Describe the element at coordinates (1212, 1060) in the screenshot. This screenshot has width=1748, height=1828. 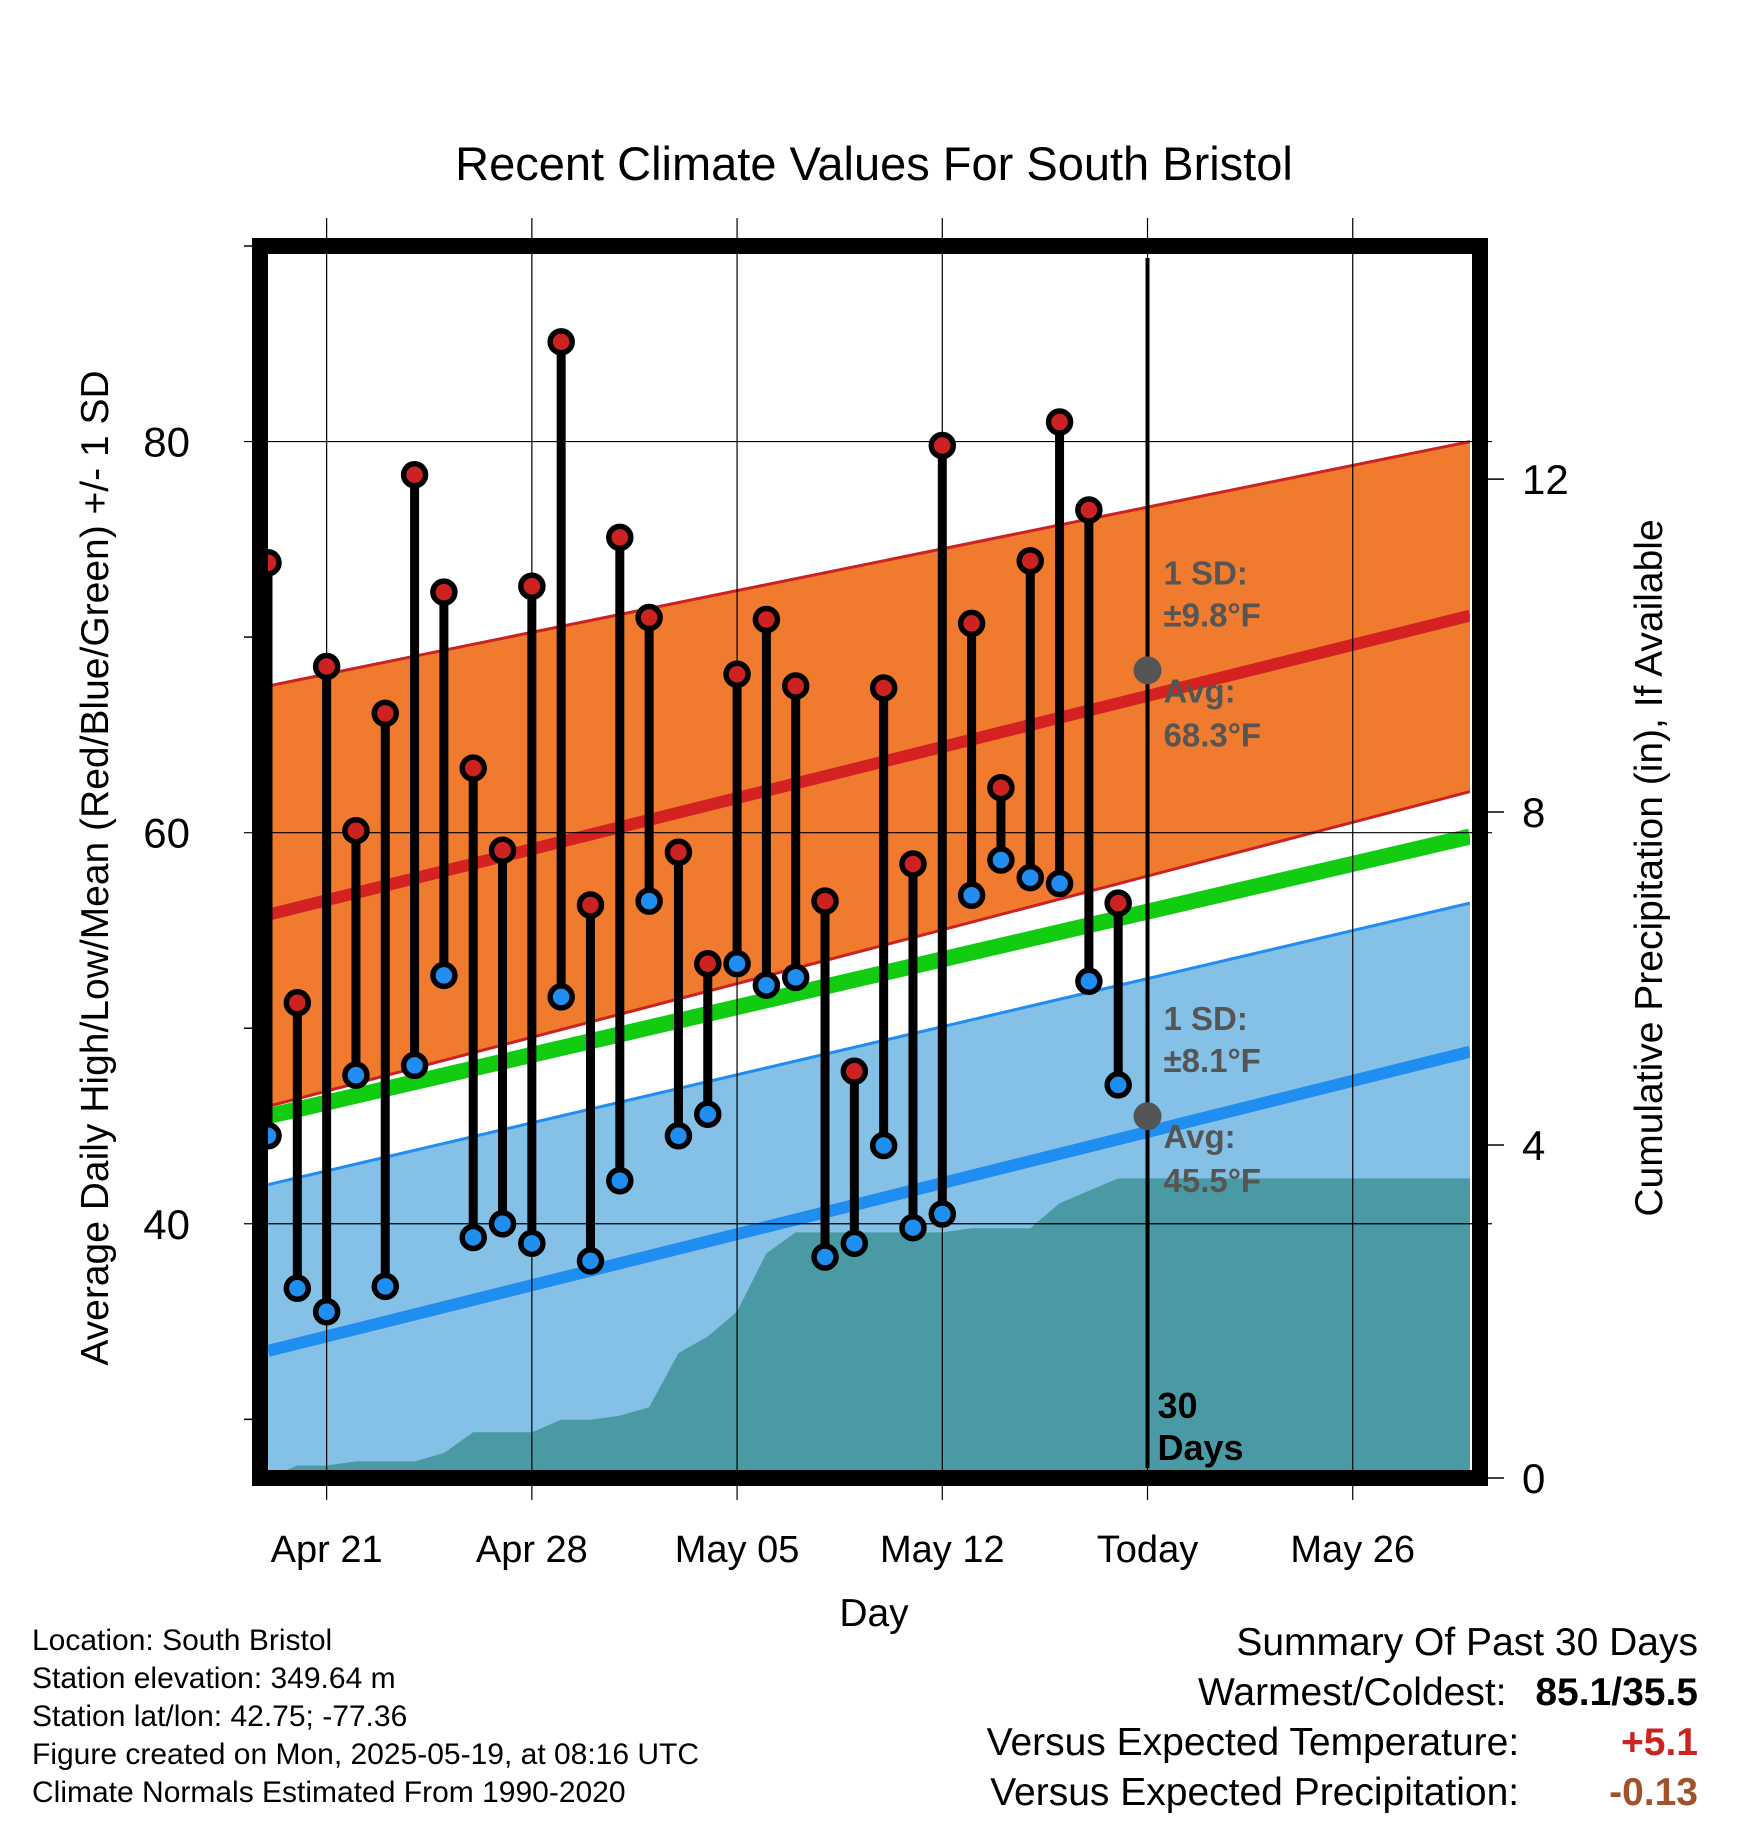
I see `sd-value: ±8.1°F` at that location.